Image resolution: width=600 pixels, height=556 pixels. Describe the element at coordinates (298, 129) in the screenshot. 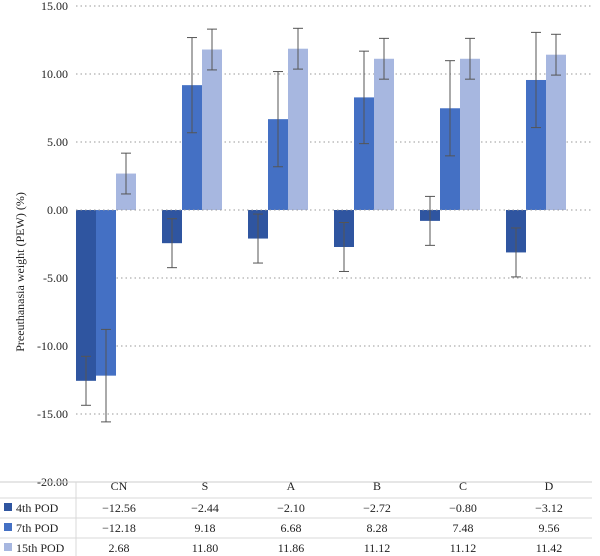

I see `bar-15th-pod-a` at that location.